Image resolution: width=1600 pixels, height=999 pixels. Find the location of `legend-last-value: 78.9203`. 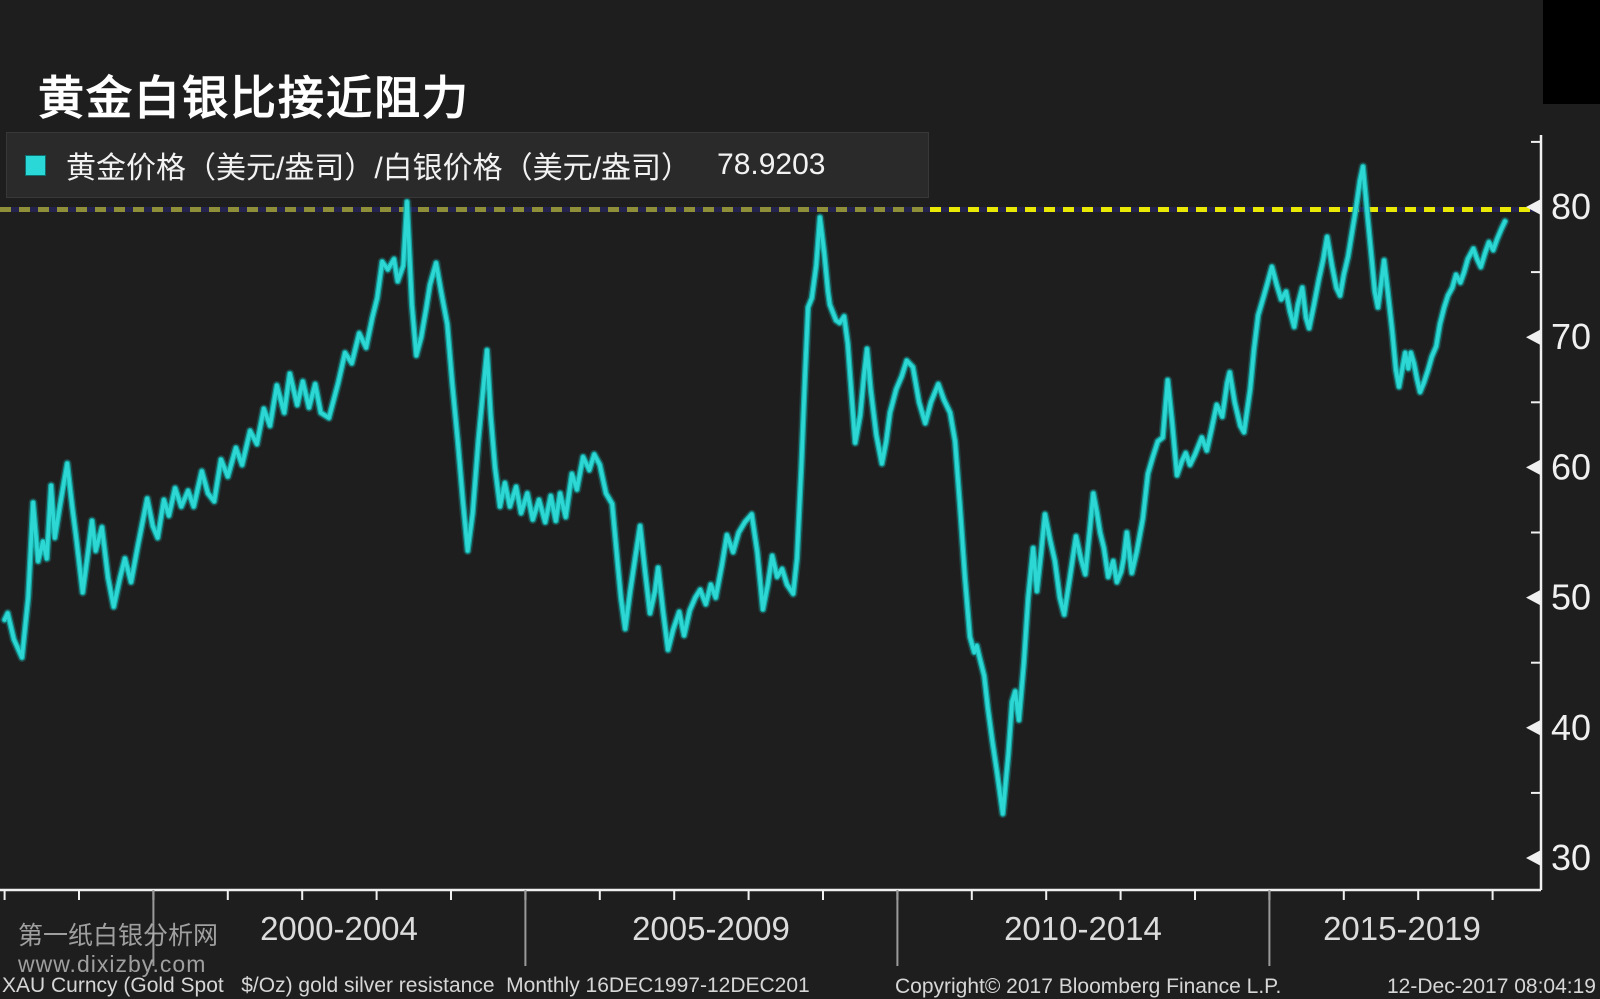

legend-last-value: 78.9203 is located at coordinates (771, 164).